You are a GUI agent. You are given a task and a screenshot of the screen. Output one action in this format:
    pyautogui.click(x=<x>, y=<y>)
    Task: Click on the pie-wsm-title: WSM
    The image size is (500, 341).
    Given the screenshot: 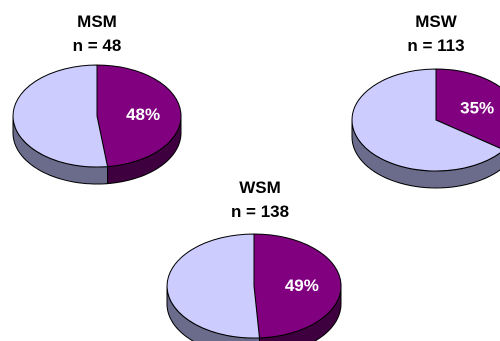 What is the action you would take?
    pyautogui.click(x=260, y=187)
    